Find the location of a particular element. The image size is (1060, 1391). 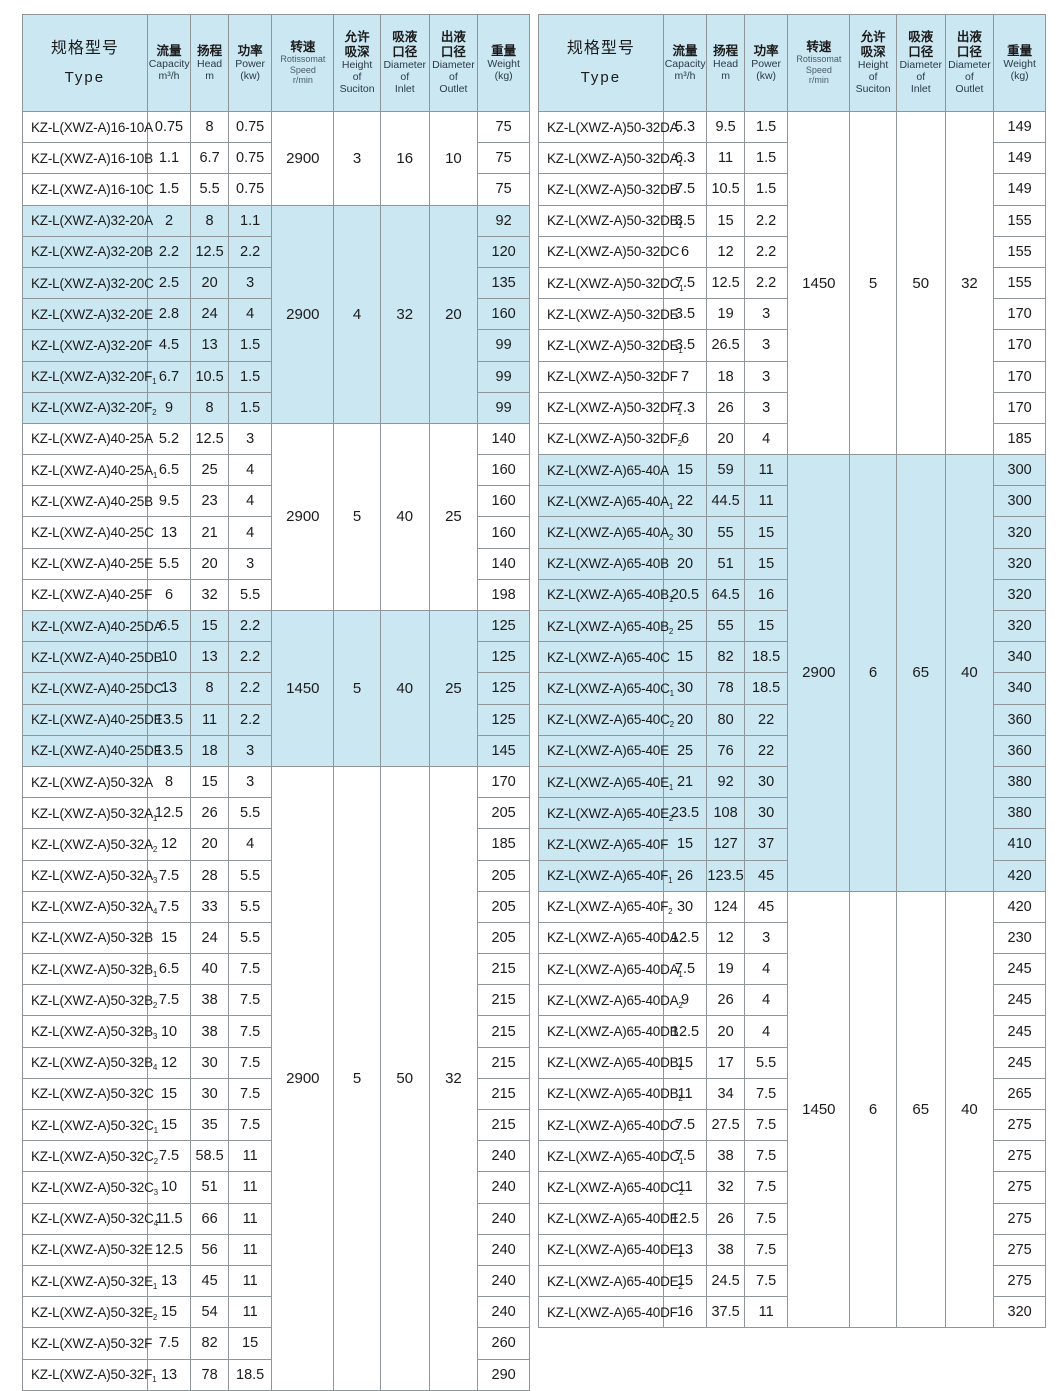

table-row: KZ-L(XWZ-A)65-40A2 30 55 15 320 is located at coordinates (792, 532).